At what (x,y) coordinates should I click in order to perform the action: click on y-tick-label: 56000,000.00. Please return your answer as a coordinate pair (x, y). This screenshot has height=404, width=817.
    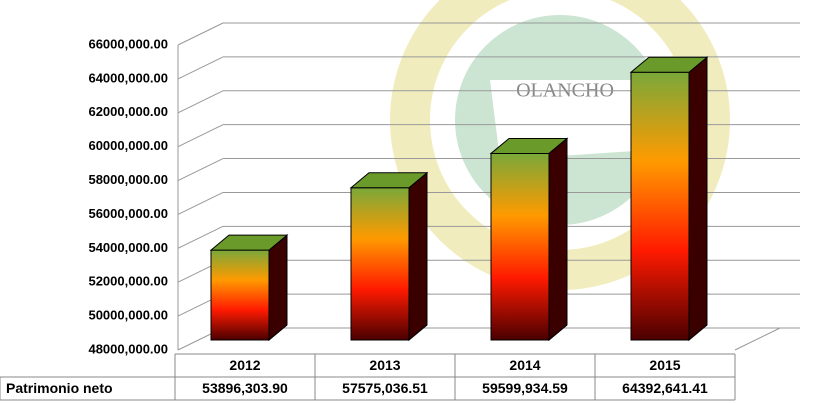
    Looking at the image, I should click on (128, 213).